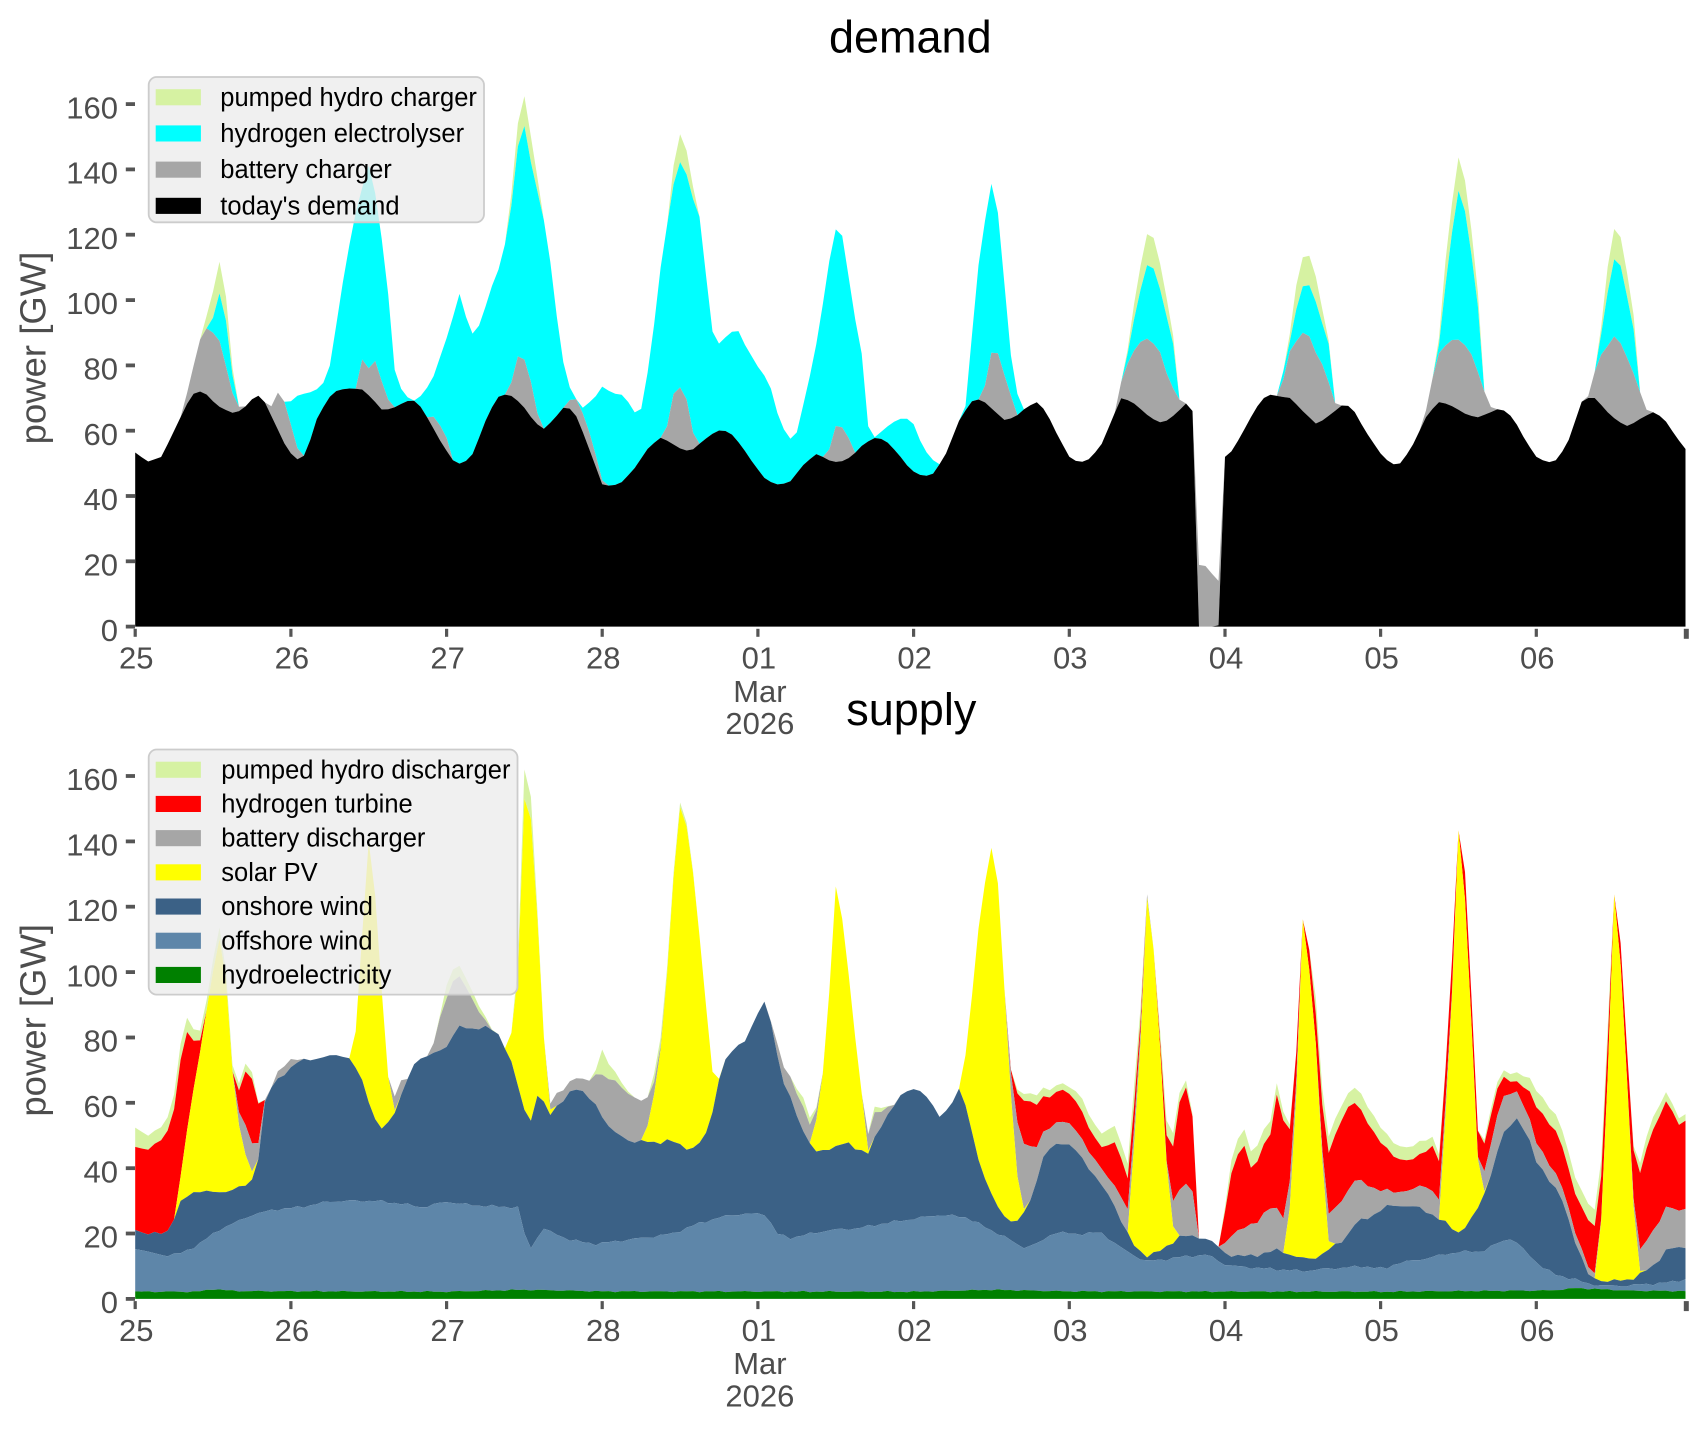 The width and height of the screenshot is (1706, 1431). I want to click on svg-text: solar PV, so click(269, 873).